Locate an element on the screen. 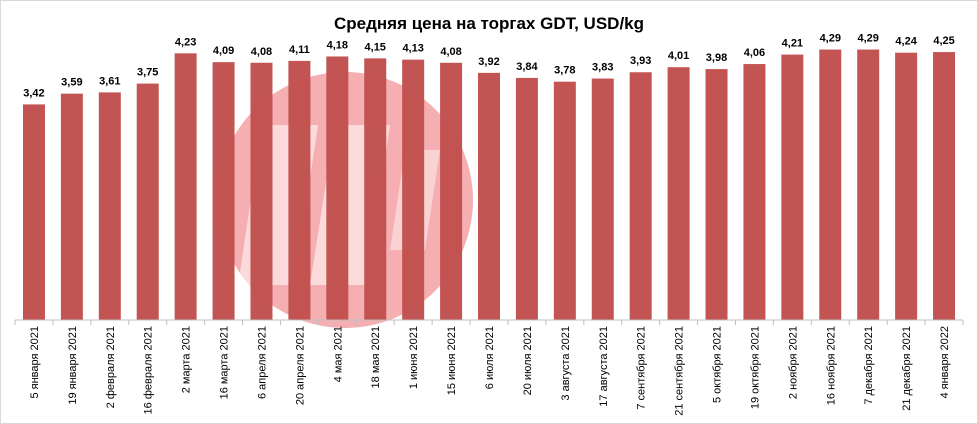  category-label: 21 декабря 2021 is located at coordinates (907, 368).